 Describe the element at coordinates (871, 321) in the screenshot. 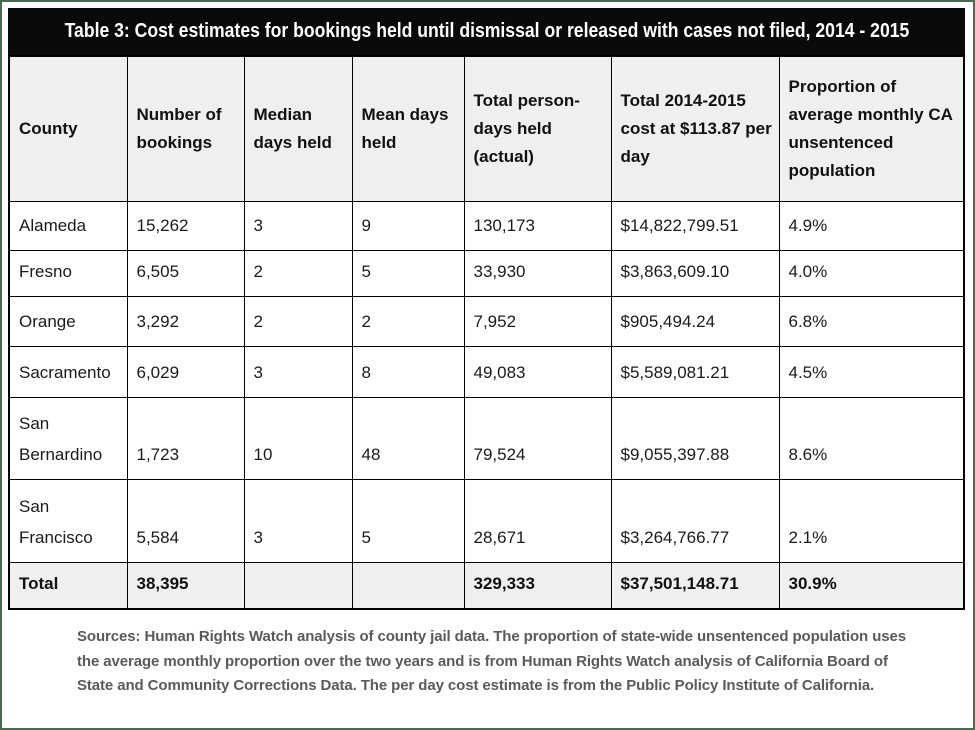

I see `cell-proportion: 6.8%` at that location.